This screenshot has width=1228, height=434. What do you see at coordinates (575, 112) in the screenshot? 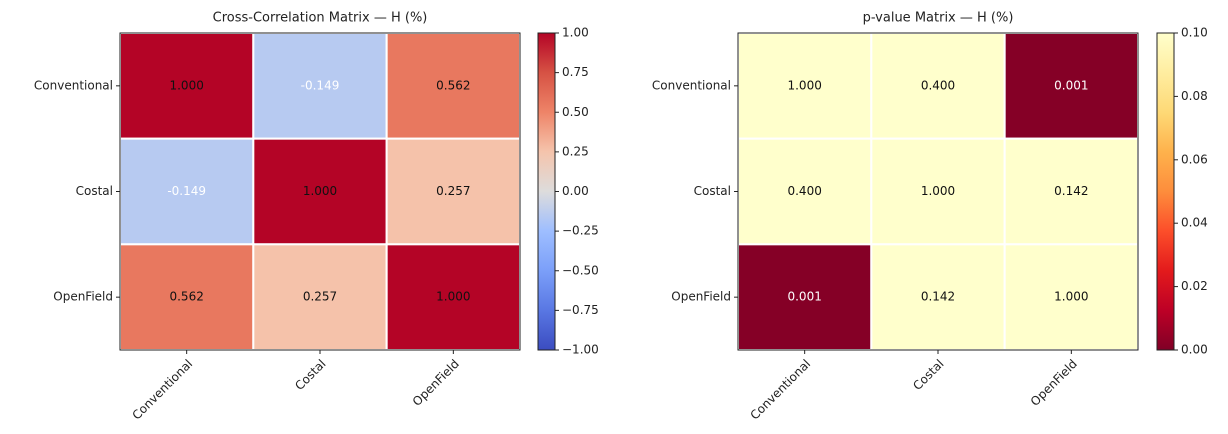
I see `colorbar-tick-label: 0.50` at bounding box center [575, 112].